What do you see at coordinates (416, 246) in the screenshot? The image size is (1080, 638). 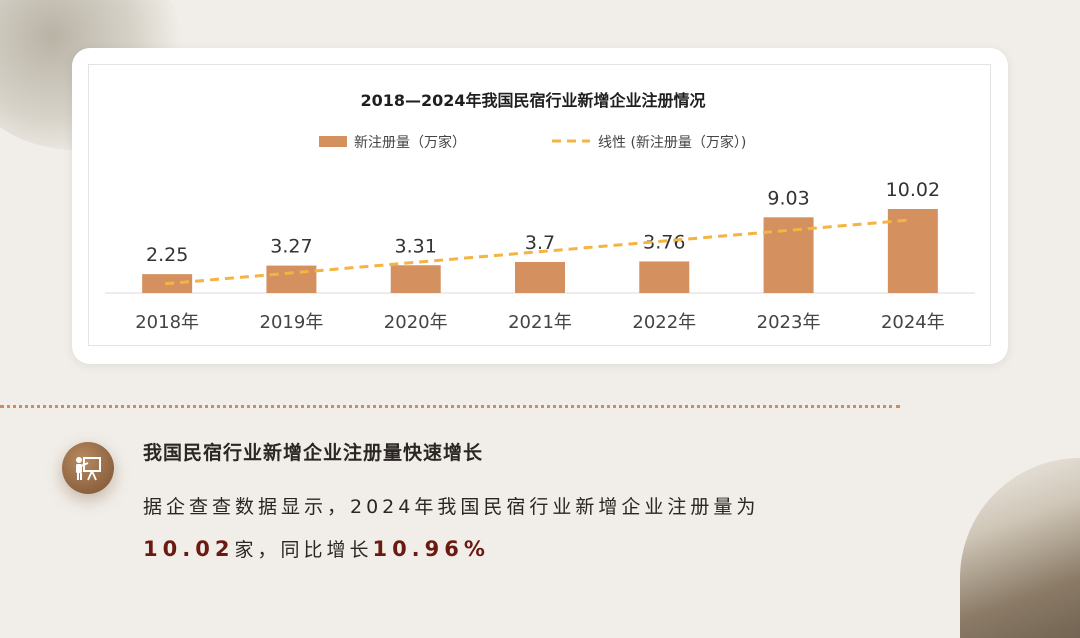 I see `data-label-2020年: 3.31` at bounding box center [416, 246].